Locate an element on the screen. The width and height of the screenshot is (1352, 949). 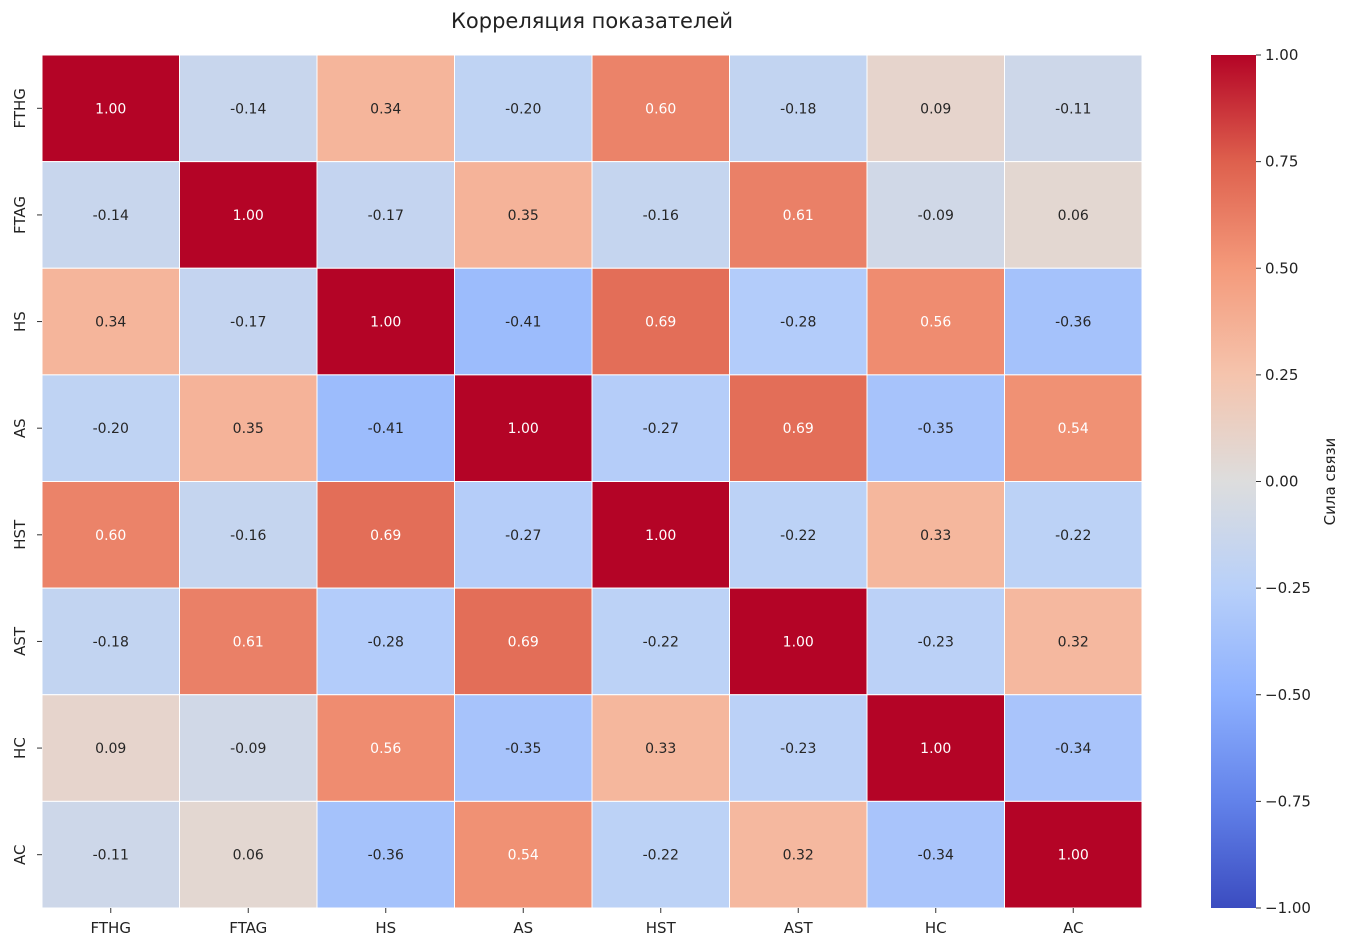
y-tick-label: HST is located at coordinates (20, 534).